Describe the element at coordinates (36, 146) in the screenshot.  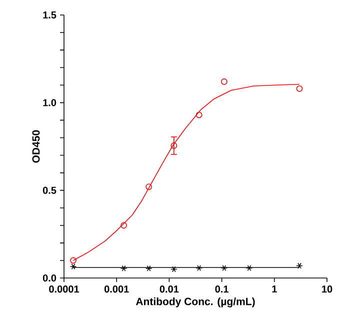
I see `y-axis-title: OD450` at that location.